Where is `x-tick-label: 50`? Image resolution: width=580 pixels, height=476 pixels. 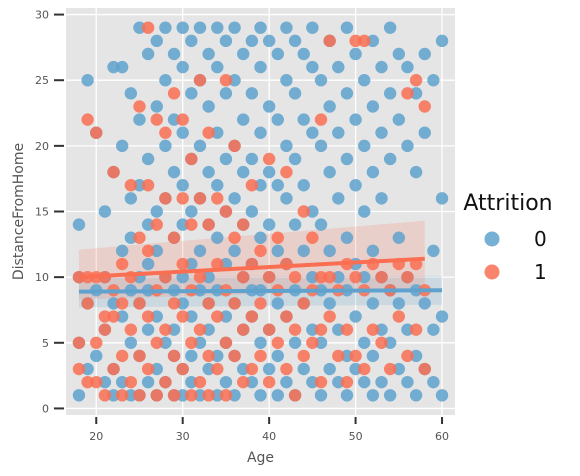
x-tick-label: 50 is located at coordinates (356, 436).